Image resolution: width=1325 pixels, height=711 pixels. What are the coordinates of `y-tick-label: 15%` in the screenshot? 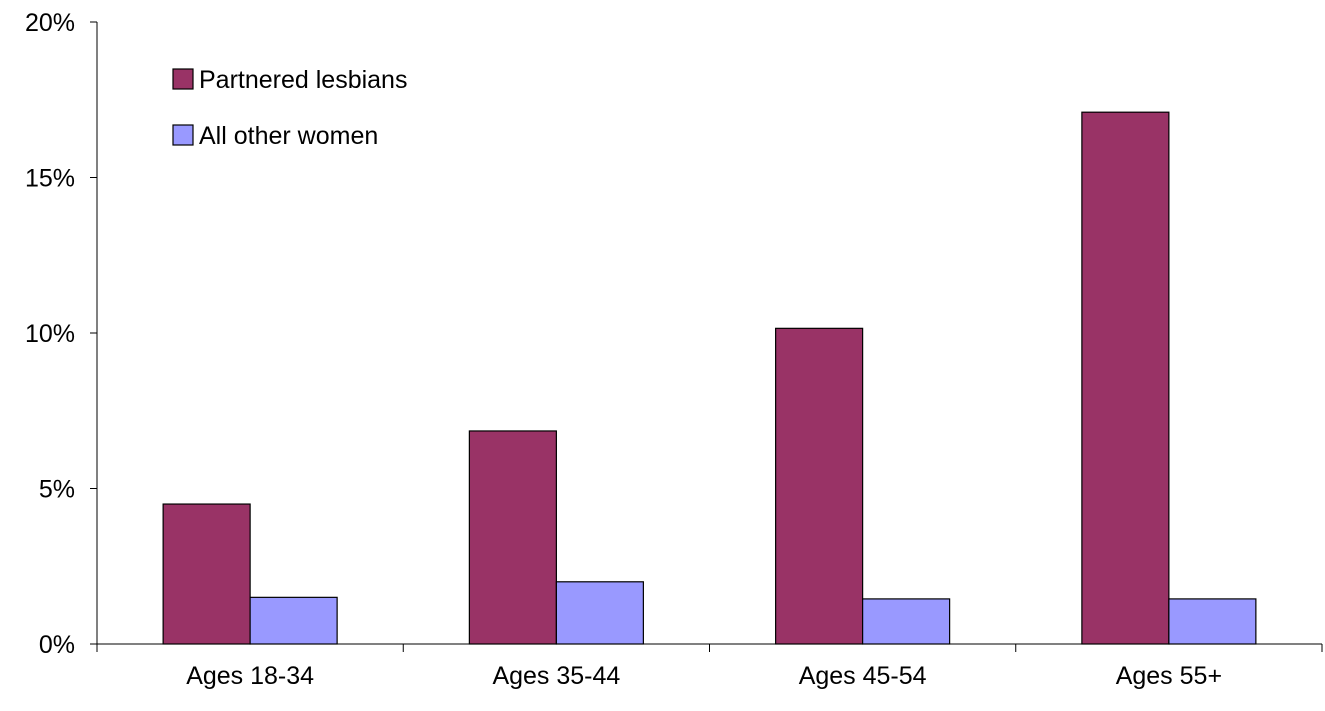 It's located at (50, 179).